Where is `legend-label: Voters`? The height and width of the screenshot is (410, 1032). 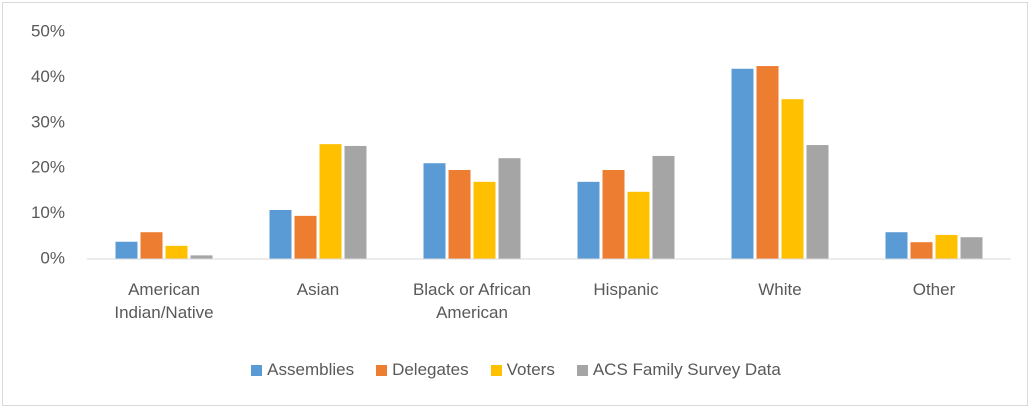 legend-label: Voters is located at coordinates (530, 369).